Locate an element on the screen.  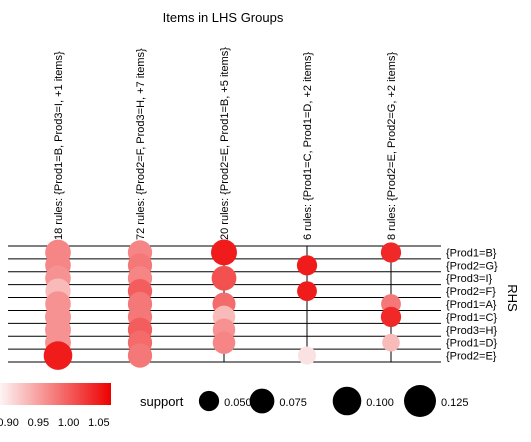
size-legend-items: 0.050 0.075 0.100 0.125 is located at coordinates (333, 401).